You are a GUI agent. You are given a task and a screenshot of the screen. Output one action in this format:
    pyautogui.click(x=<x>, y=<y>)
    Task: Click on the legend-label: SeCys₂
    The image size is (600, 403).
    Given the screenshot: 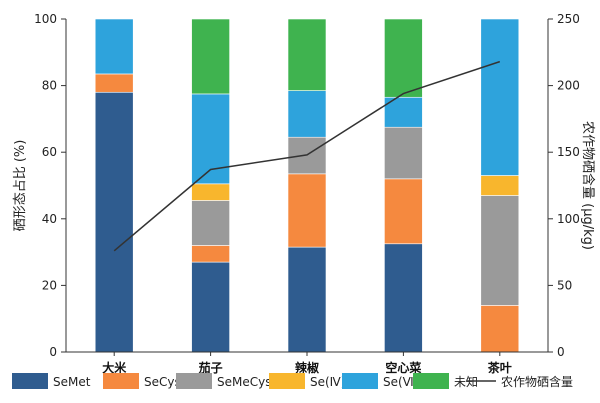 What is the action you would take?
    pyautogui.click(x=165, y=382)
    